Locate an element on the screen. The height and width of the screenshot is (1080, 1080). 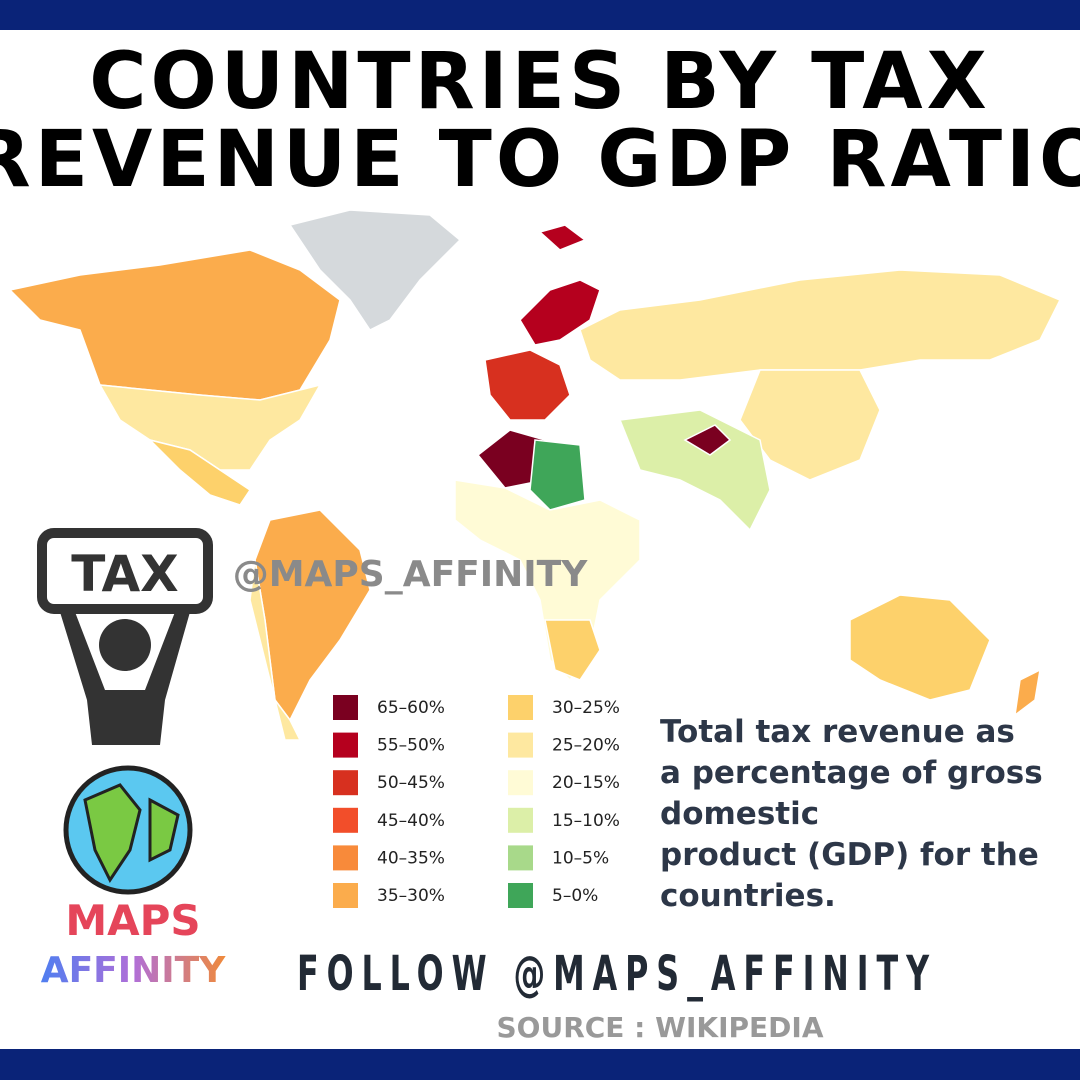
source: SOURCE : WIKIPEDIA is located at coordinates (659, 1027).